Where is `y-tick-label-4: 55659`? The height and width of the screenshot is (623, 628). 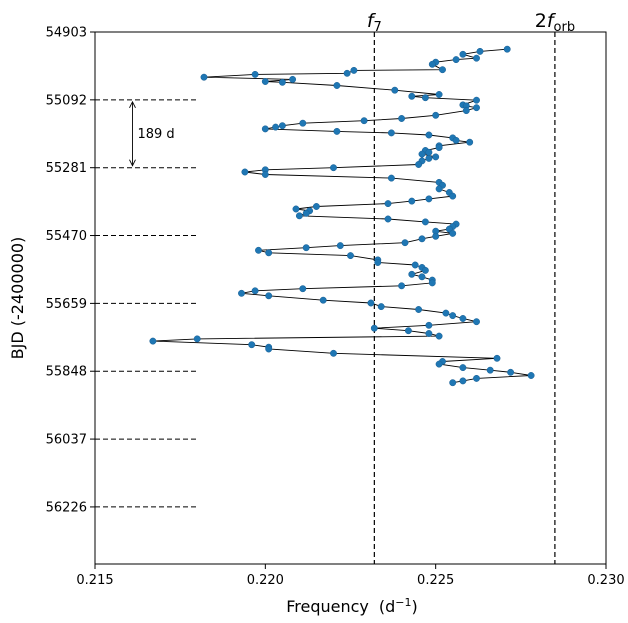
y-tick-label-4: 55659 is located at coordinates (66, 304).